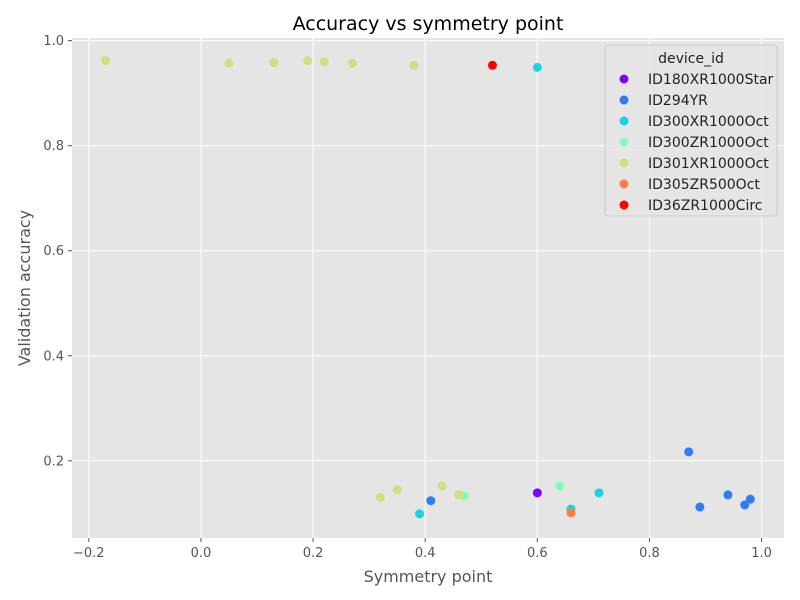 This screenshot has width=800, height=600. I want to click on data-point-id305zr500oct, so click(571, 513).